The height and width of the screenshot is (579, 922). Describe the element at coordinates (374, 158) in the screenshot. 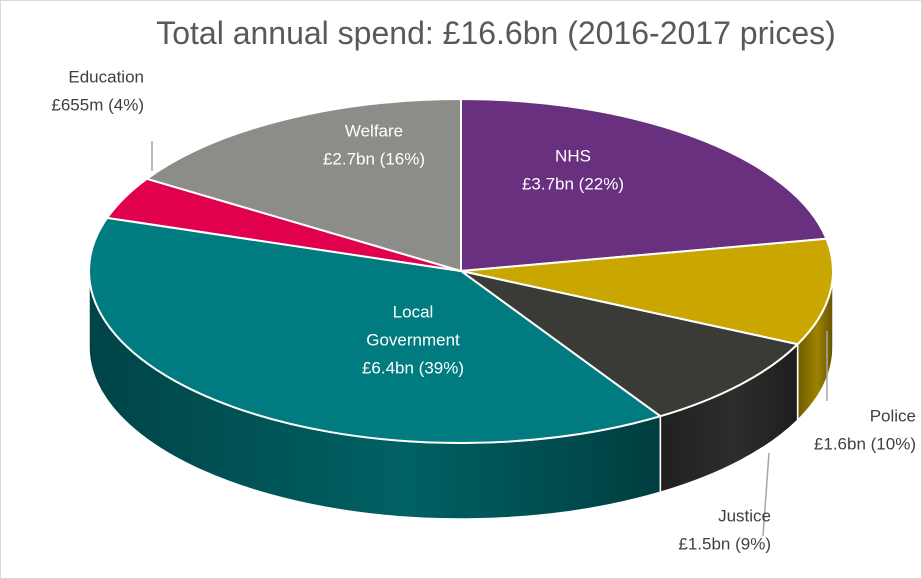

I see `label-welfare-value: £2.7bn (16%)` at that location.